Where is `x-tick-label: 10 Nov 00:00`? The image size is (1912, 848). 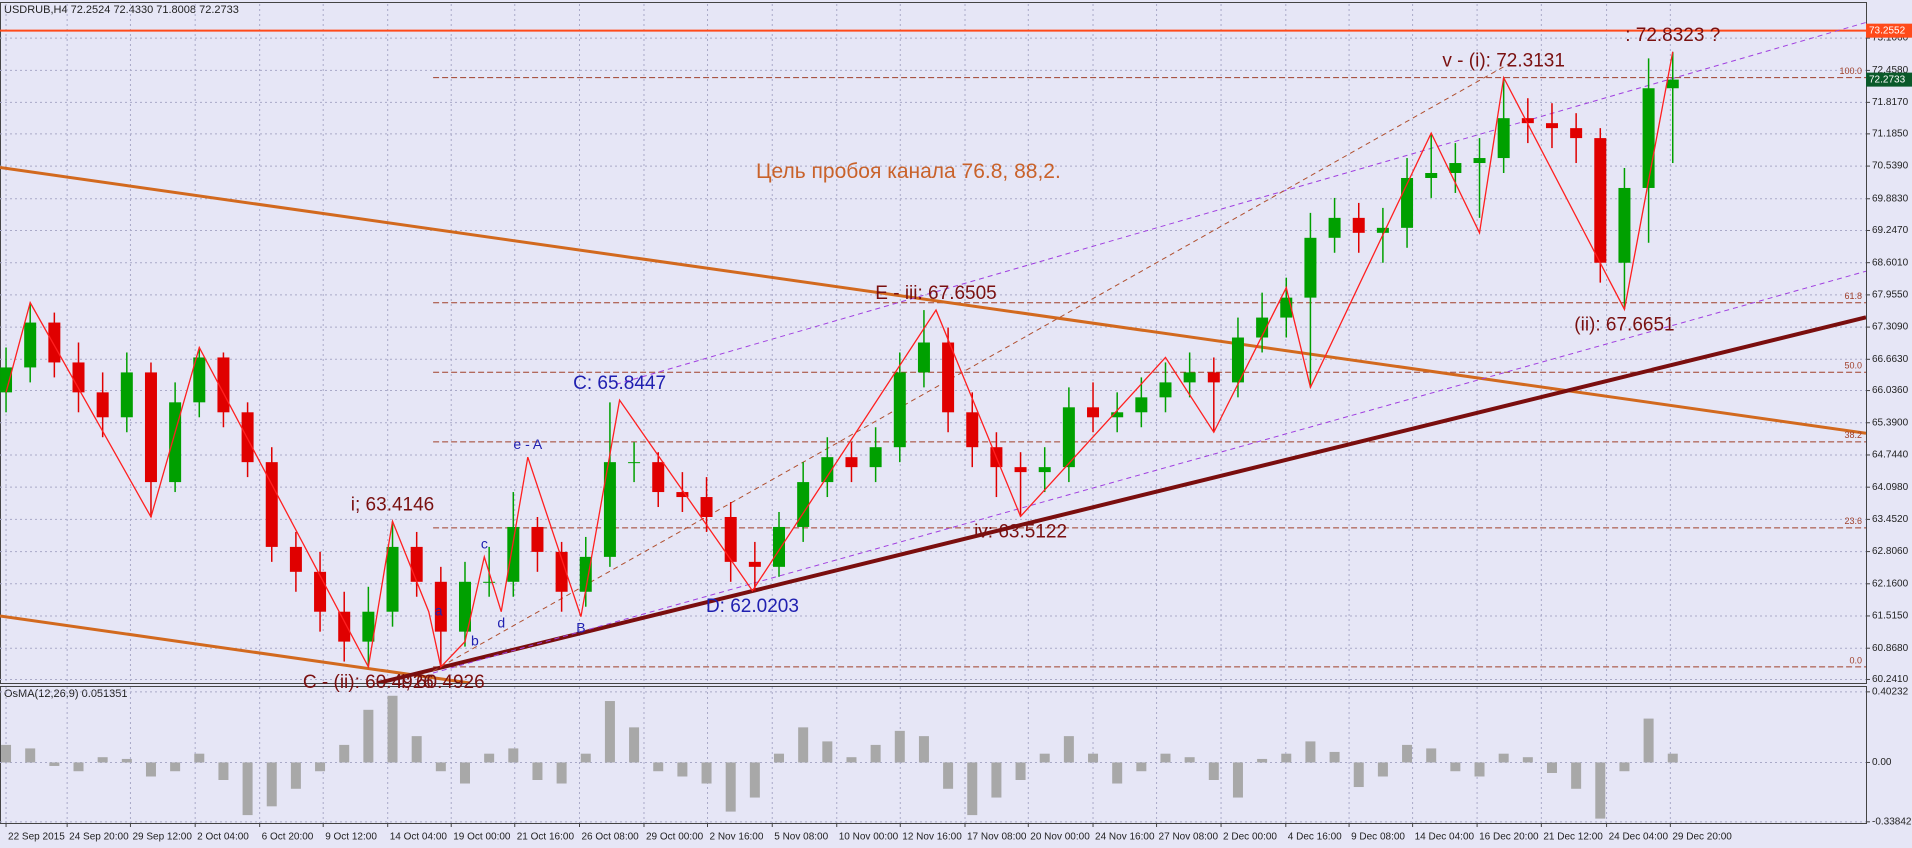
x-tick-label: 10 Nov 00:00 is located at coordinates (869, 837).